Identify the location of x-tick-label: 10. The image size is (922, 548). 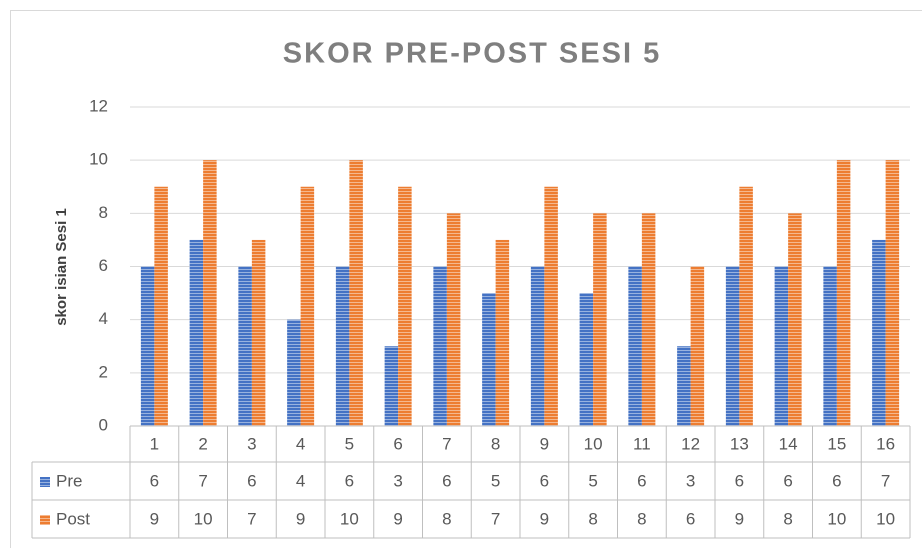
(593, 443).